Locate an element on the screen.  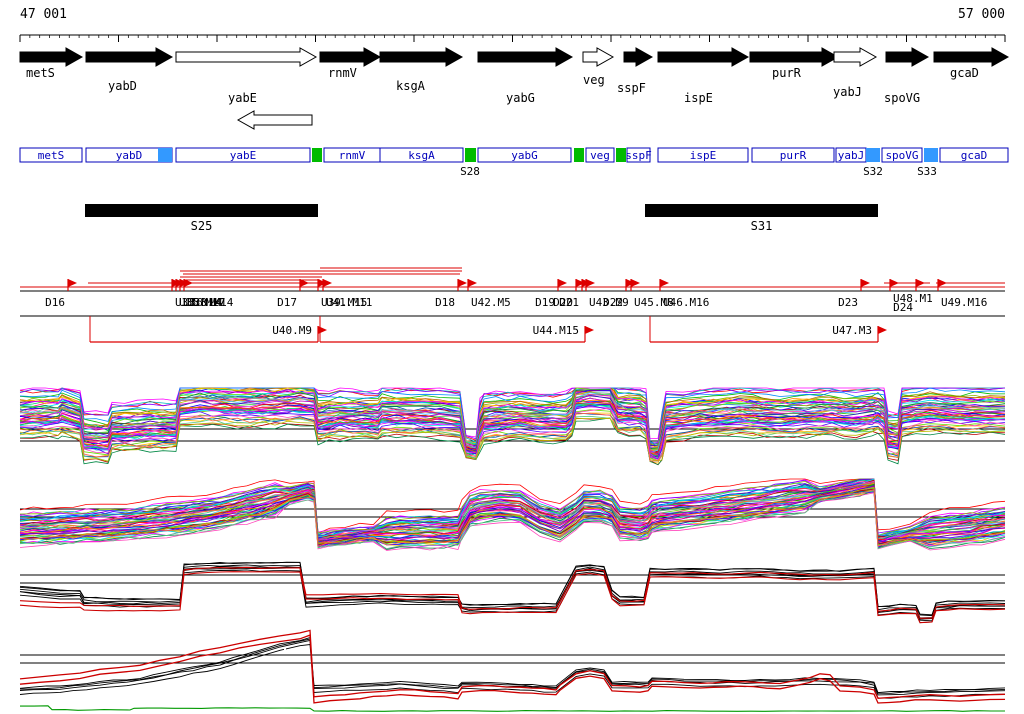
probe-marker-D16: D16 is located at coordinates (61, 294).